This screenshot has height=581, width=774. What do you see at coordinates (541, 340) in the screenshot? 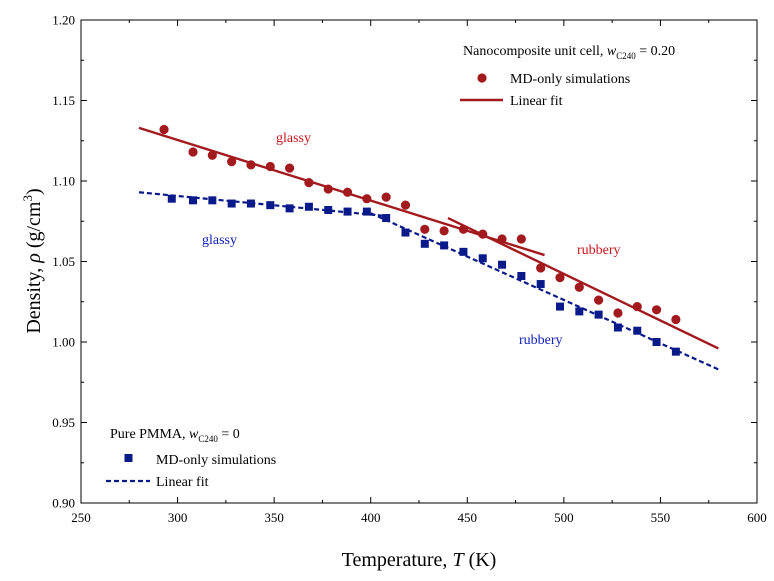
I see `annotation-blue-rubbery: rubbery` at bounding box center [541, 340].